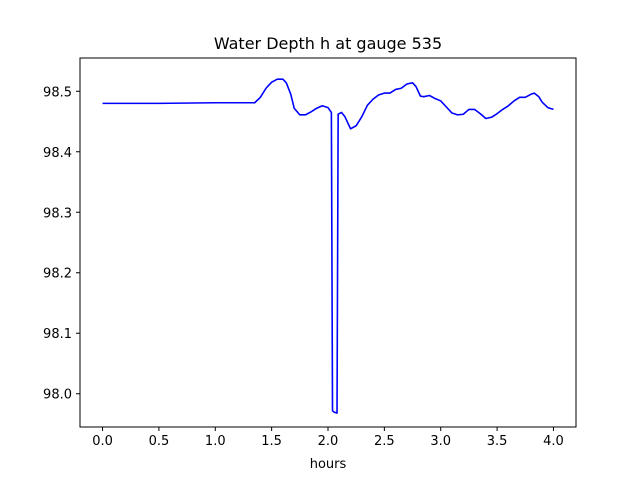 Image resolution: width=640 pixels, height=484 pixels. What do you see at coordinates (497, 441) in the screenshot?
I see `x-tick-label: 3.5` at bounding box center [497, 441].